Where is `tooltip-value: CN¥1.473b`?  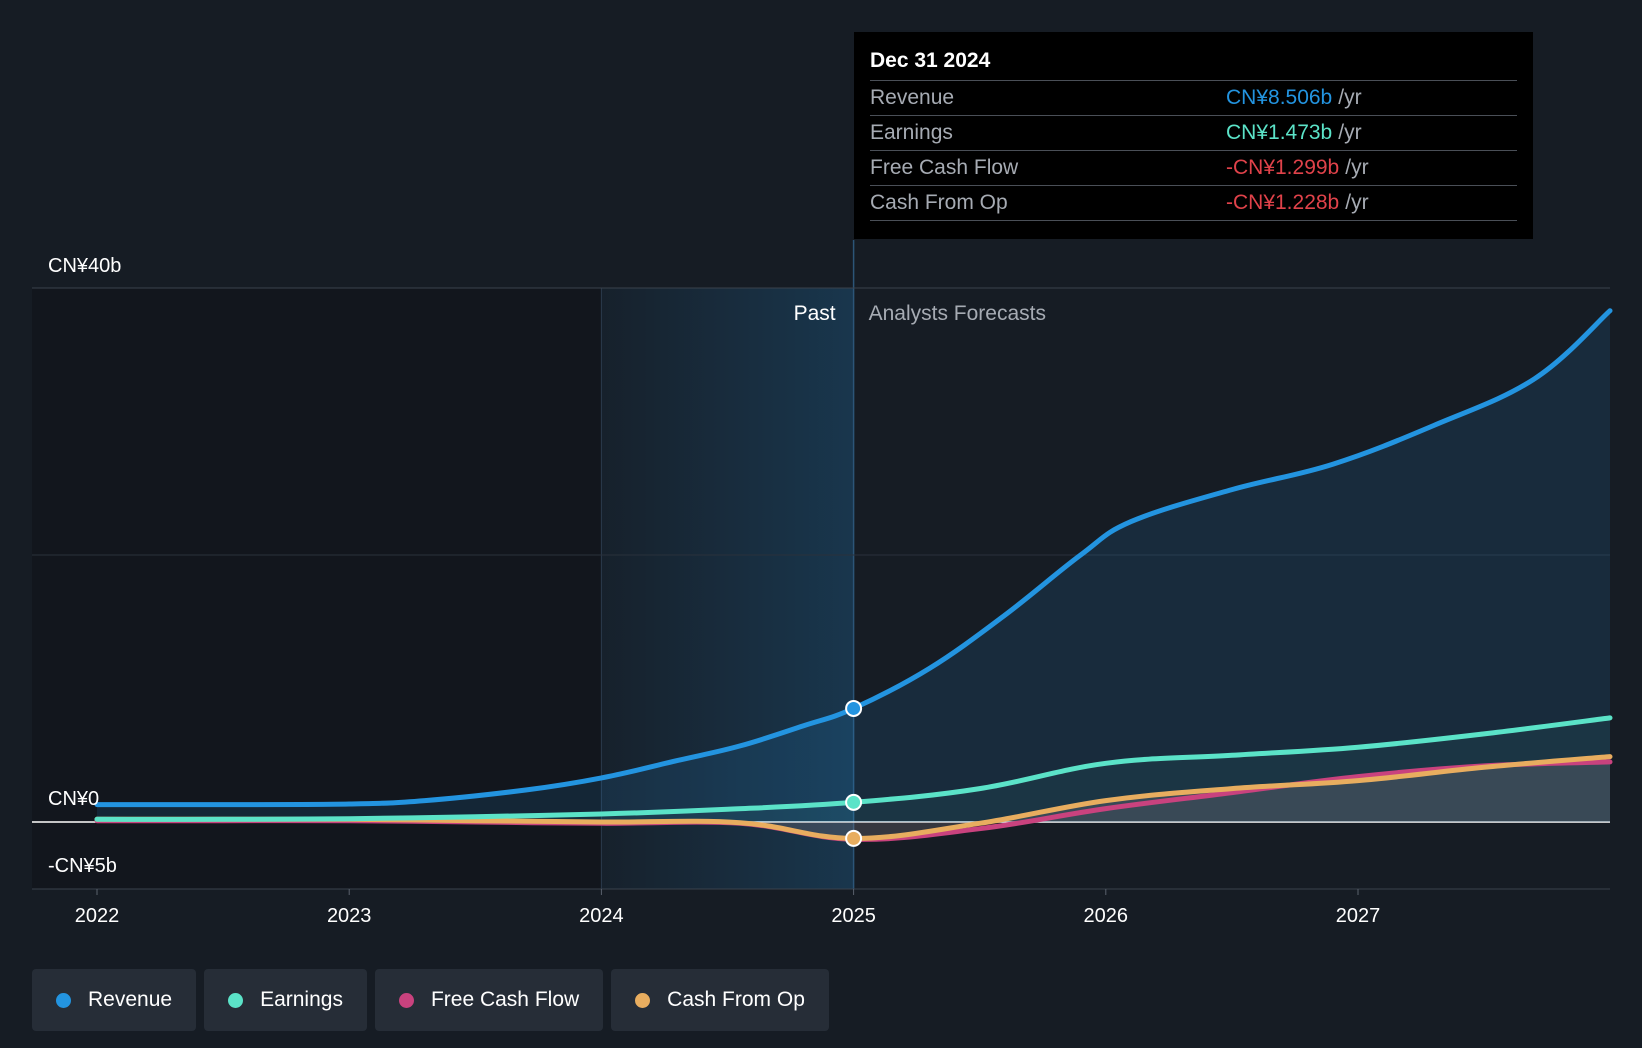 tooltip-value: CN¥1.473b is located at coordinates (1279, 132).